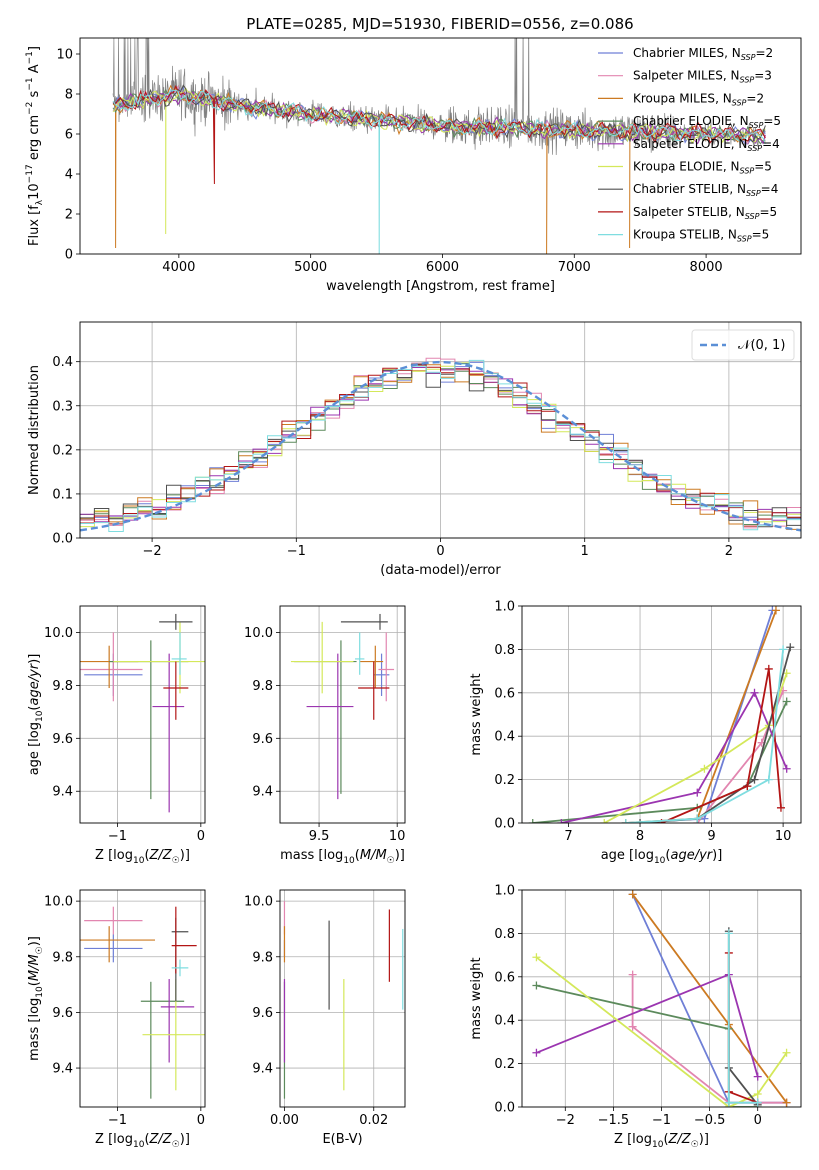 This screenshot has height=1170, width=819. What do you see at coordinates (761, 345) in the screenshot?
I see `legend-entry: 𝒩(0, 1)` at bounding box center [761, 345].